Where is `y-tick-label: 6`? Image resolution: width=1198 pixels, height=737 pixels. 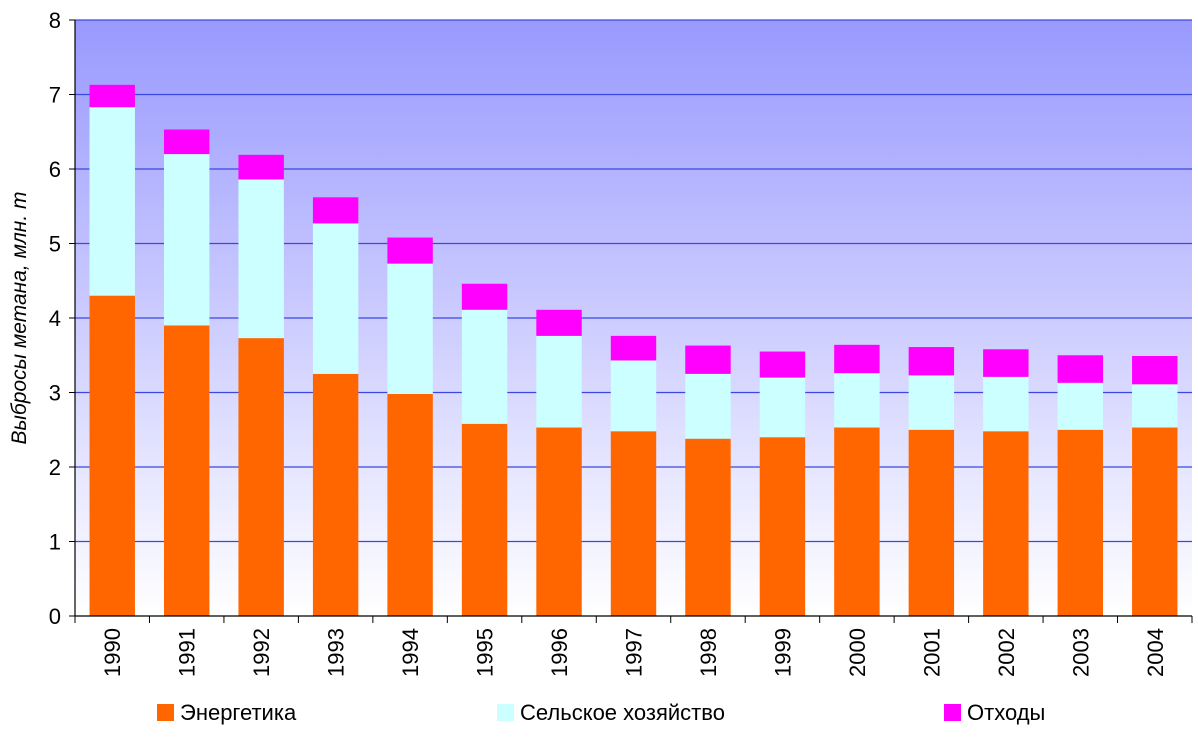 y-tick-label: 6 is located at coordinates (55, 169).